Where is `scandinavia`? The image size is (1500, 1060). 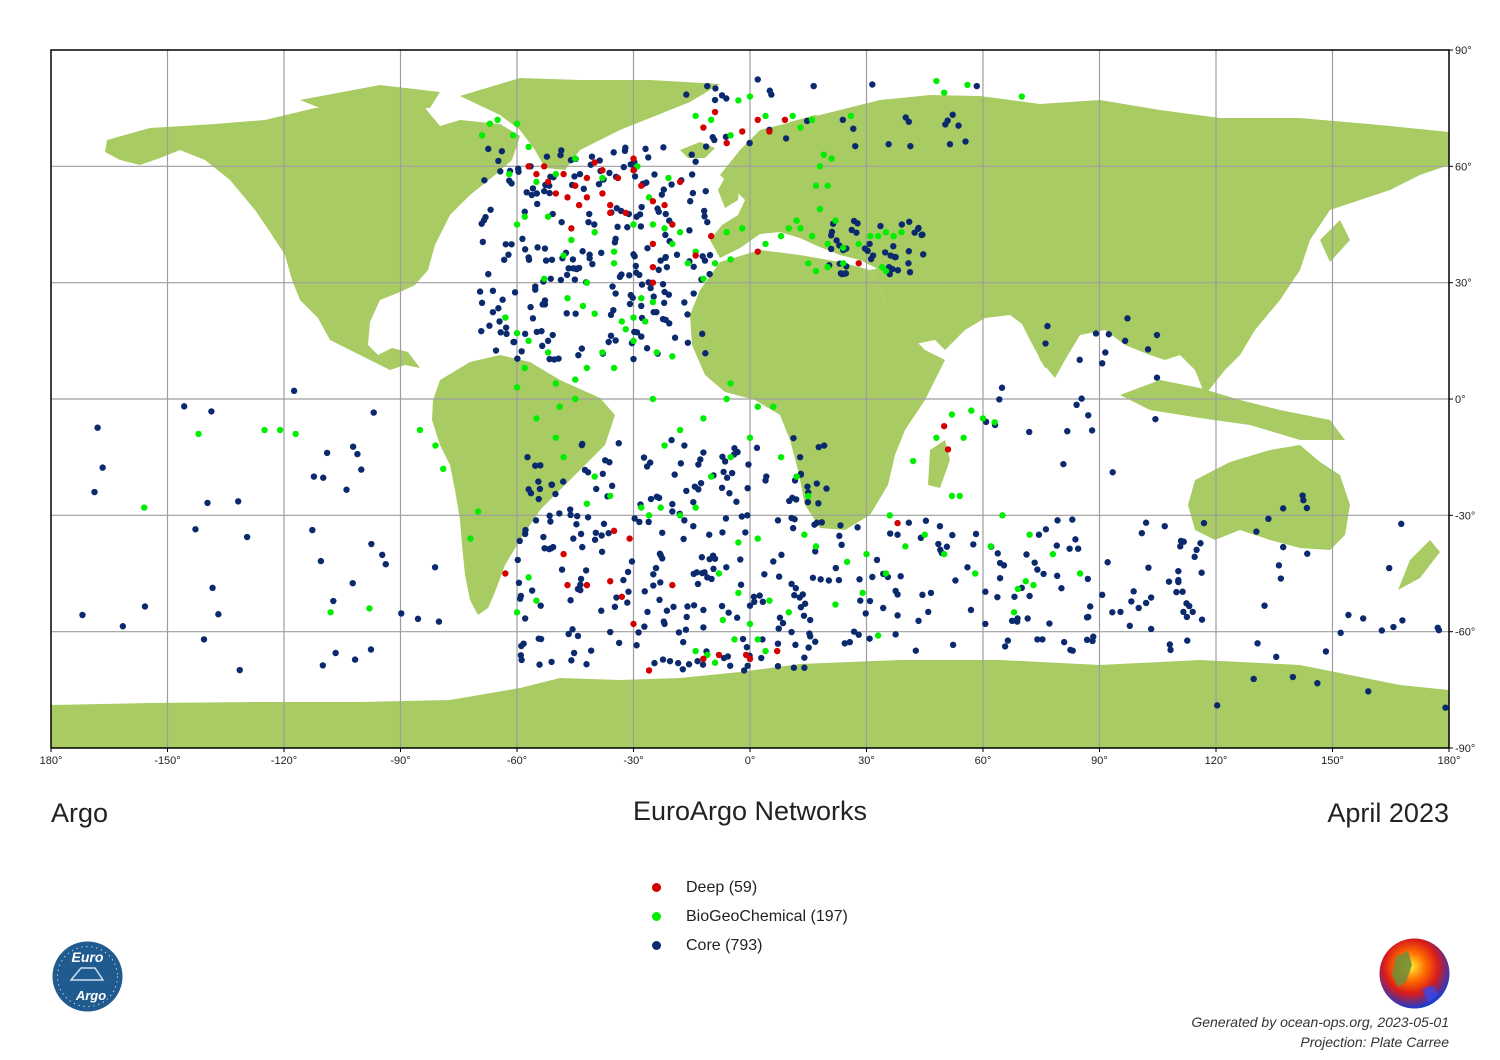 scandinavia is located at coordinates (800, 150).